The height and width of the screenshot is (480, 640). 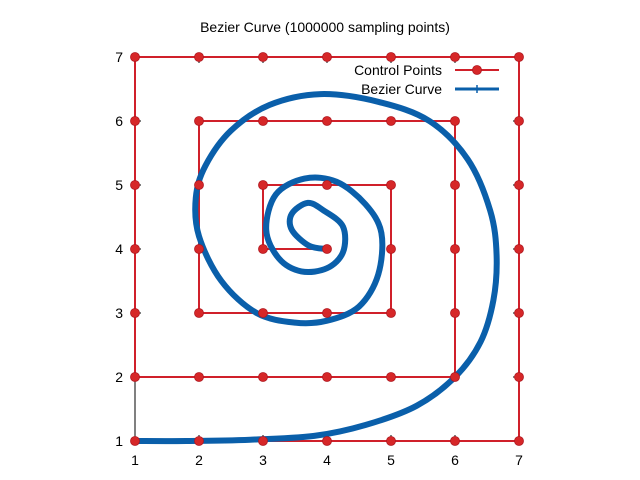 I want to click on x-tick-label: 1, so click(x=135, y=460).